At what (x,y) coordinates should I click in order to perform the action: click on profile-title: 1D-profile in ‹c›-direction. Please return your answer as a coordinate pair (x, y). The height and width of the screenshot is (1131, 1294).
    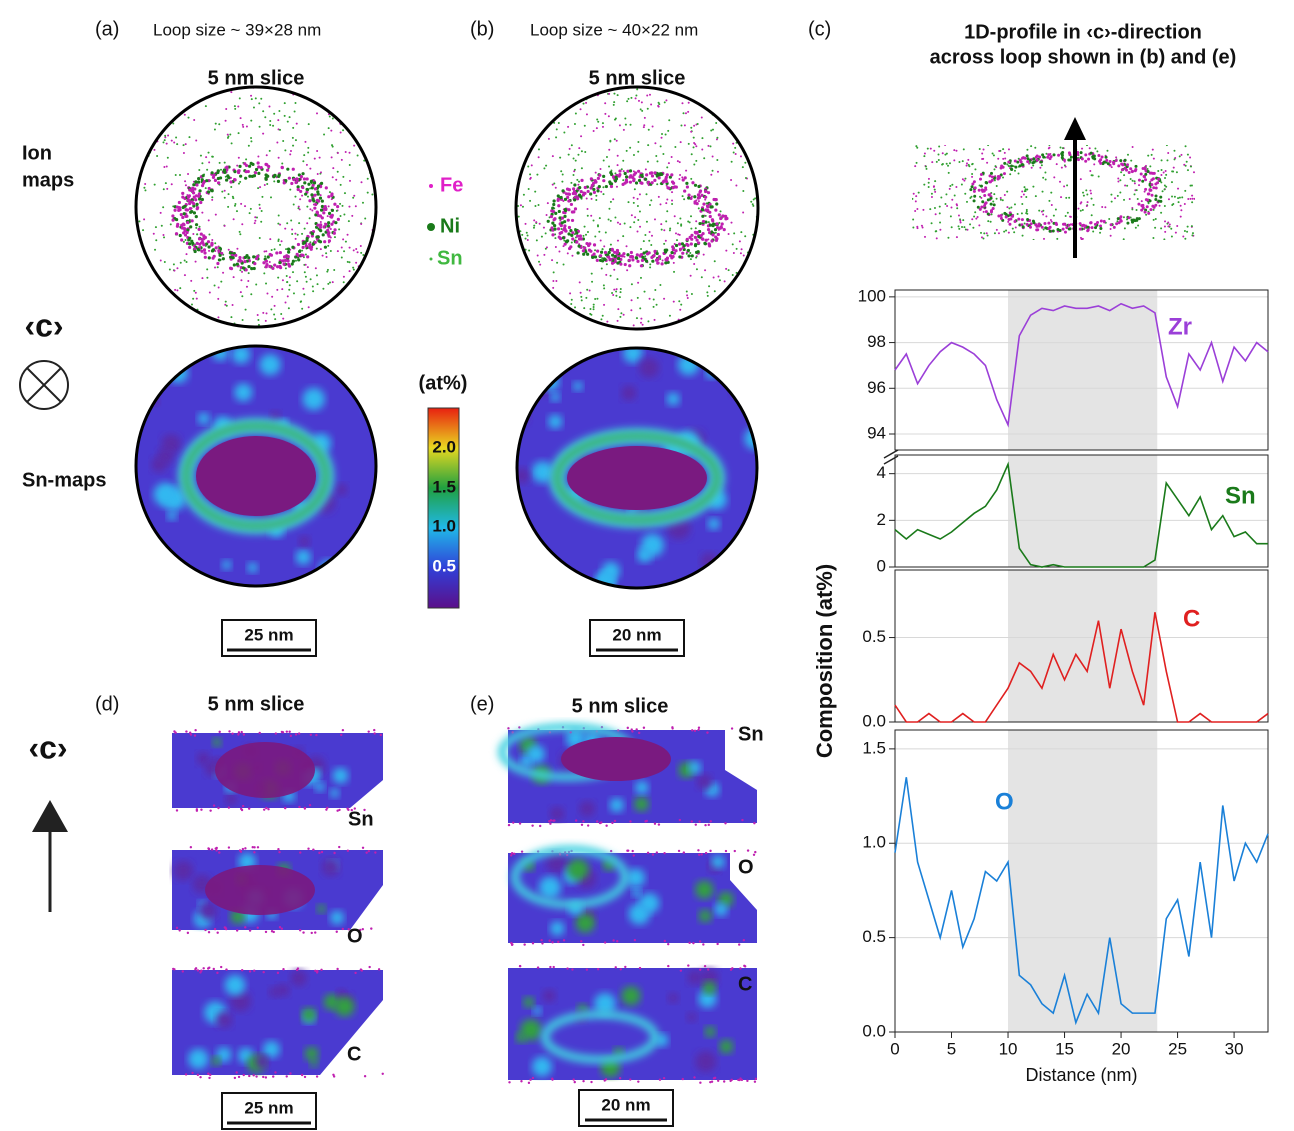
    Looking at the image, I should click on (1083, 32).